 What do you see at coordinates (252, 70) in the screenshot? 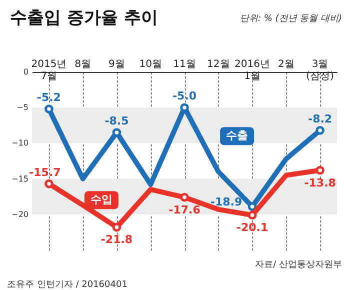
I see `x-tick-label: 2016년 1월` at bounding box center [252, 70].